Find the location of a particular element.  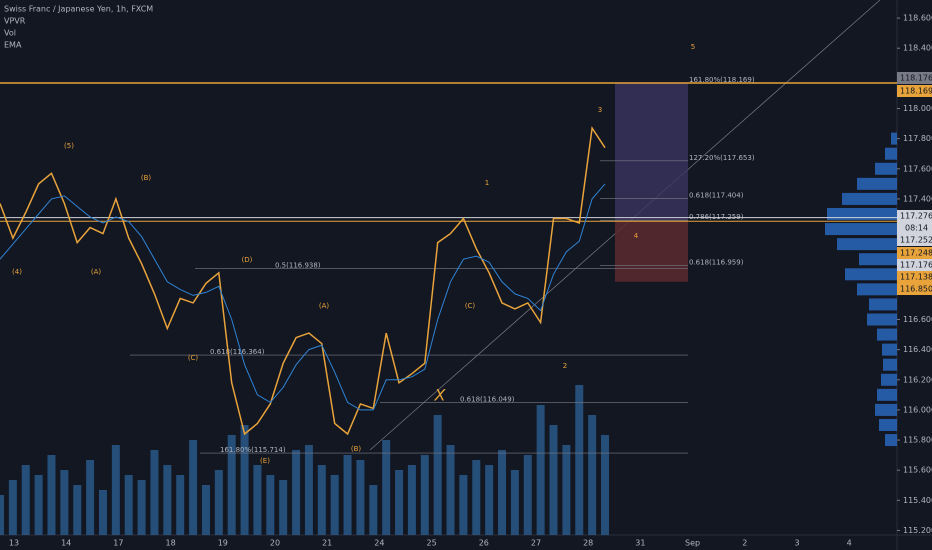

x-tick-label: 4 is located at coordinates (849, 543).